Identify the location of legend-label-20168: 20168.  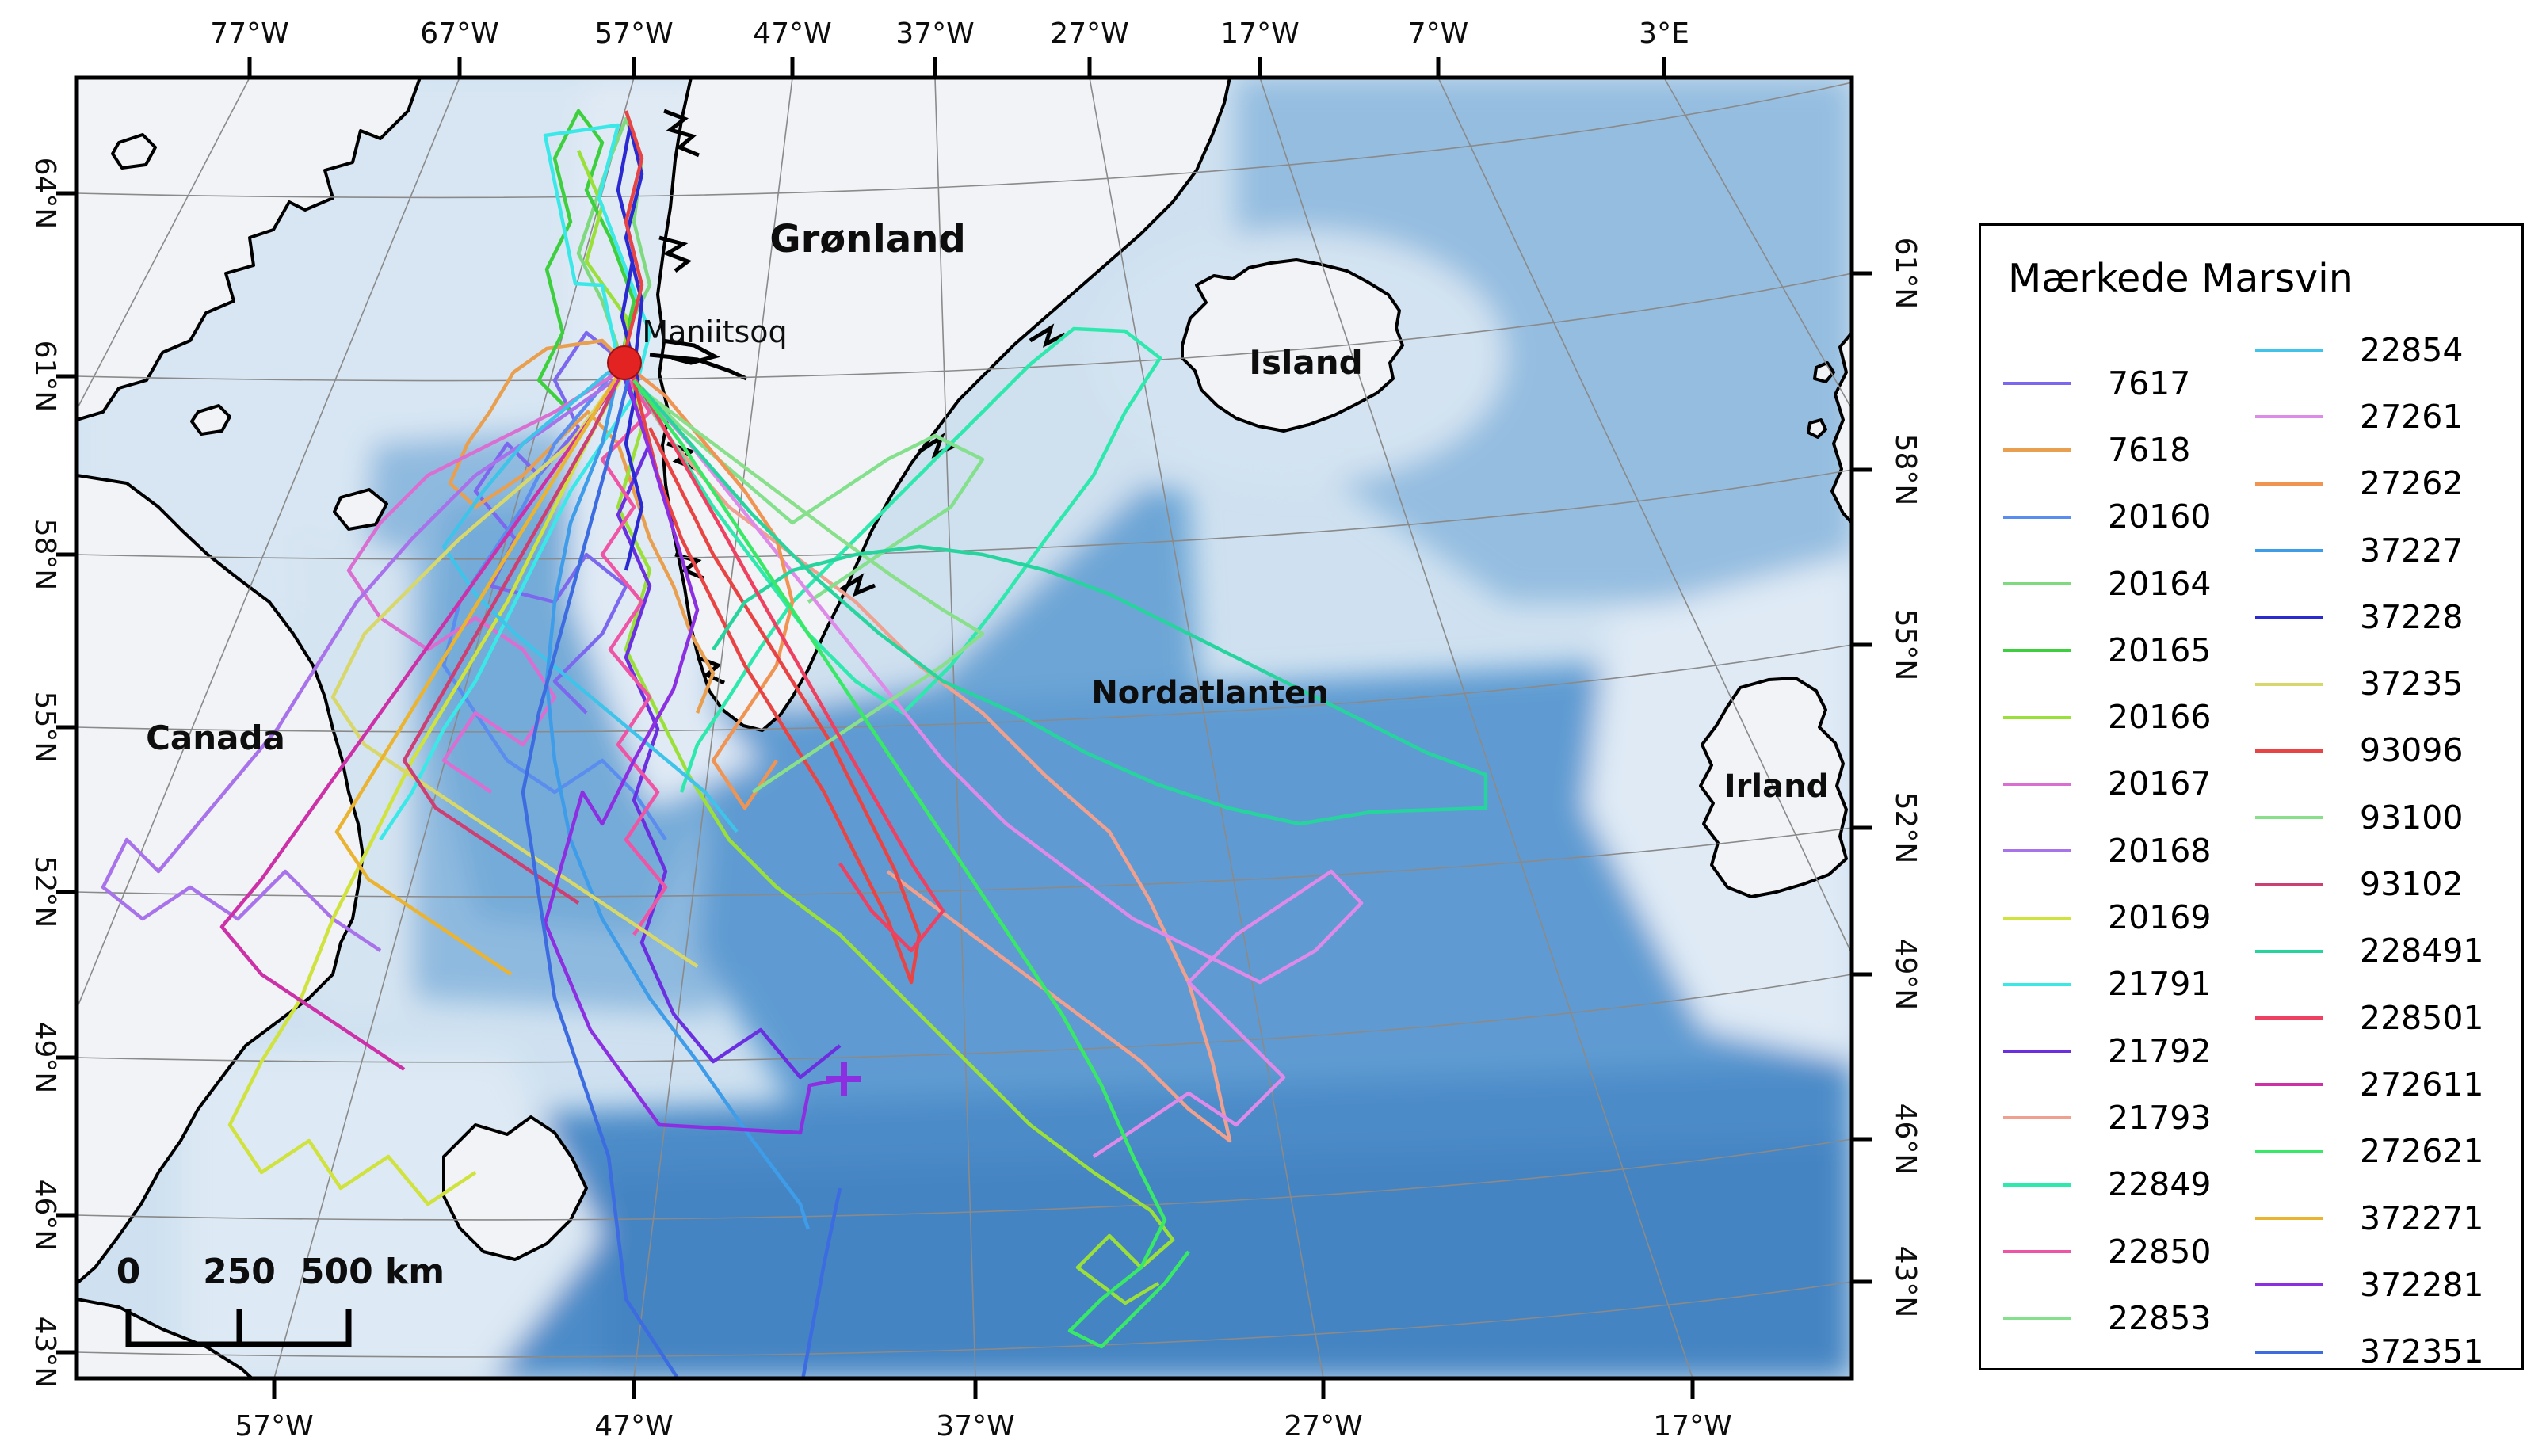
(2160, 850).